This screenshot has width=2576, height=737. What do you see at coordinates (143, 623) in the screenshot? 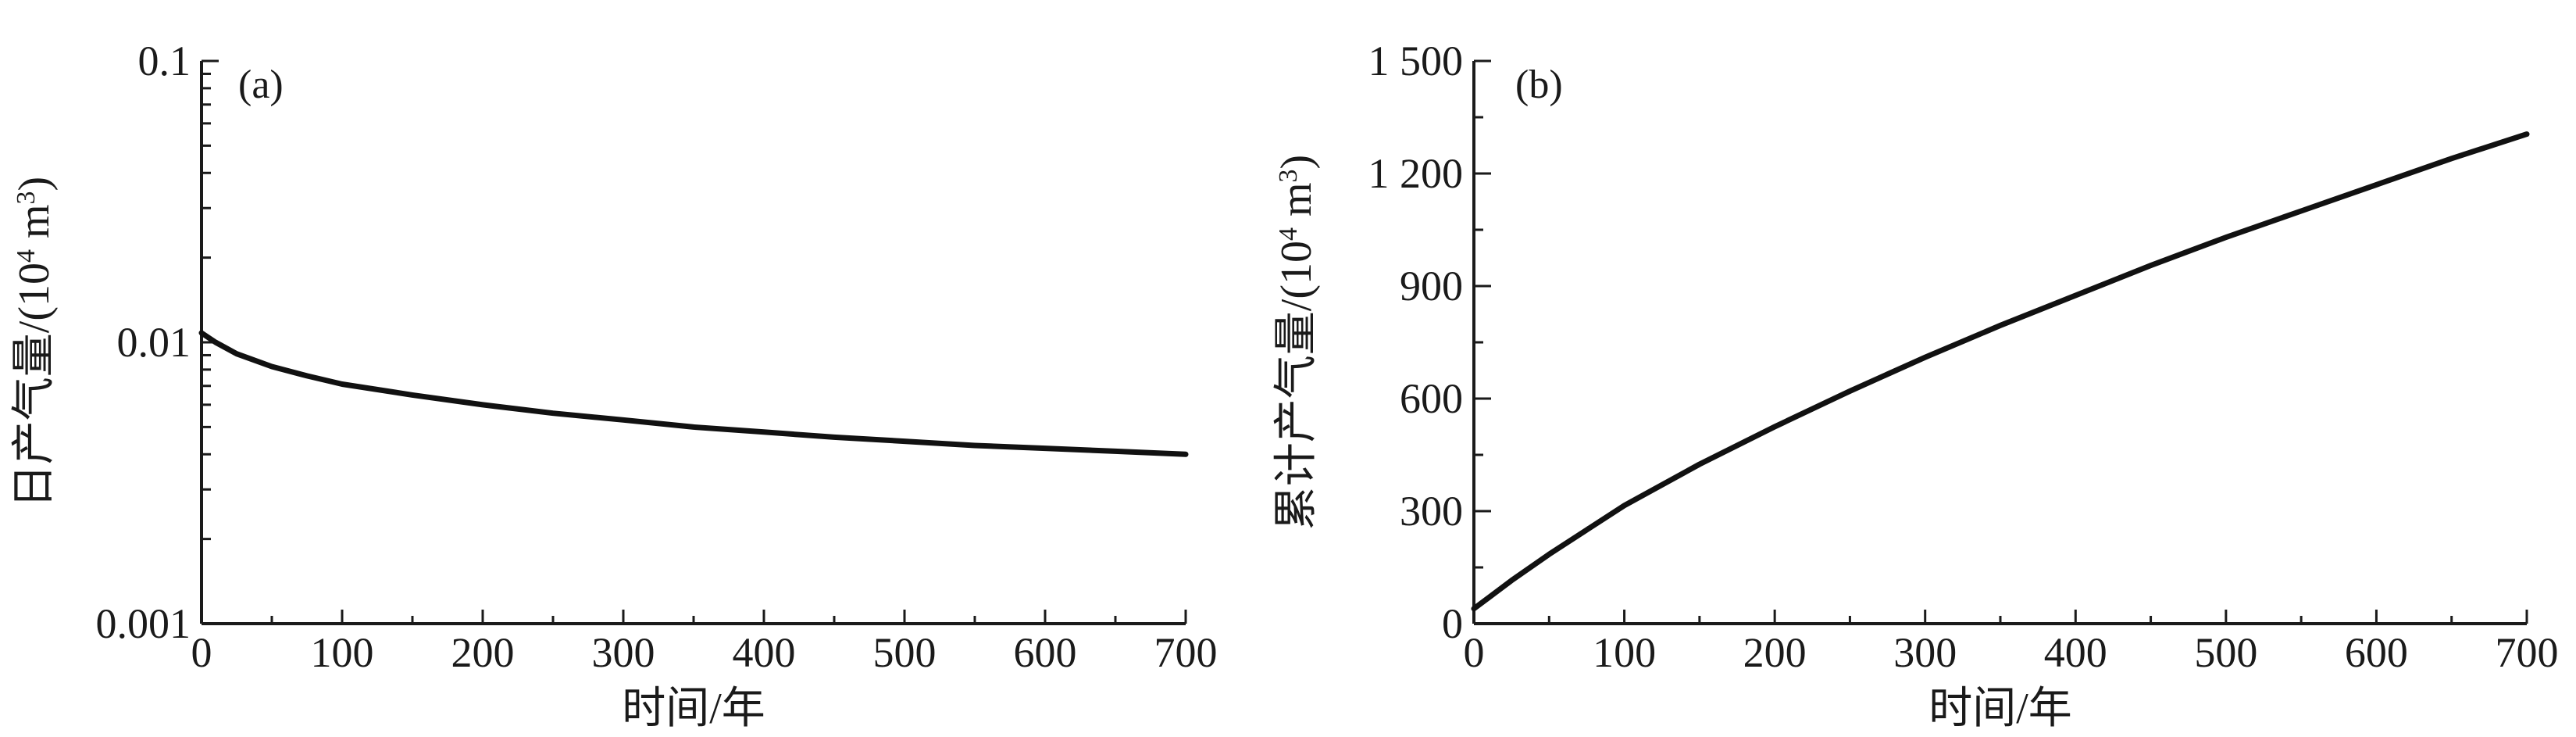
I see `y-tick-label: 0.001` at bounding box center [143, 623].